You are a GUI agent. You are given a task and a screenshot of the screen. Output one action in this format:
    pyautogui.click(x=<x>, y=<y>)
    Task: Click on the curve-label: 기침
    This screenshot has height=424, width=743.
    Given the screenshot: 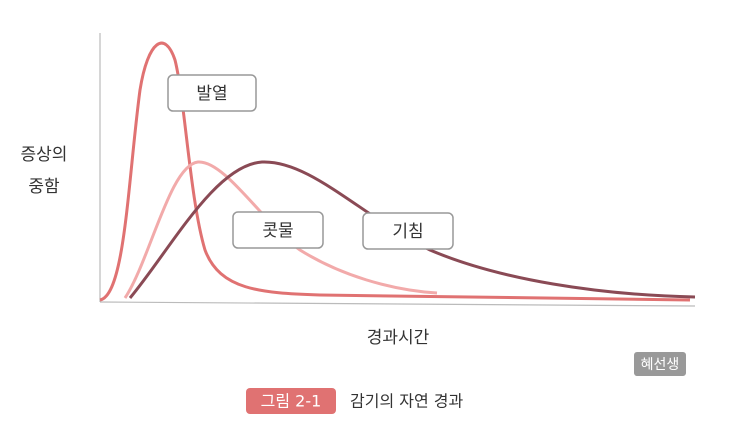 What is the action you would take?
    pyautogui.click(x=407, y=232)
    